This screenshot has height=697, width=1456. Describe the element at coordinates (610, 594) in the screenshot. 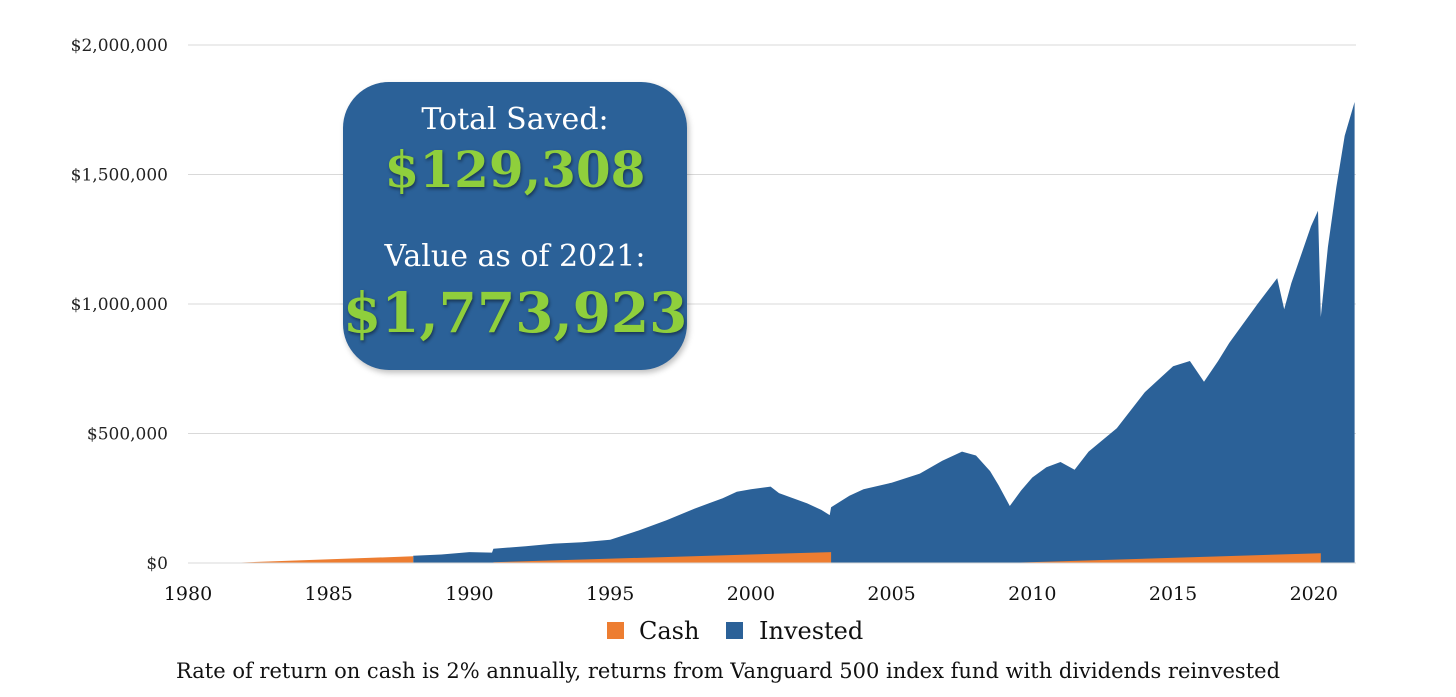

I see `x-tick-label: 1995` at that location.